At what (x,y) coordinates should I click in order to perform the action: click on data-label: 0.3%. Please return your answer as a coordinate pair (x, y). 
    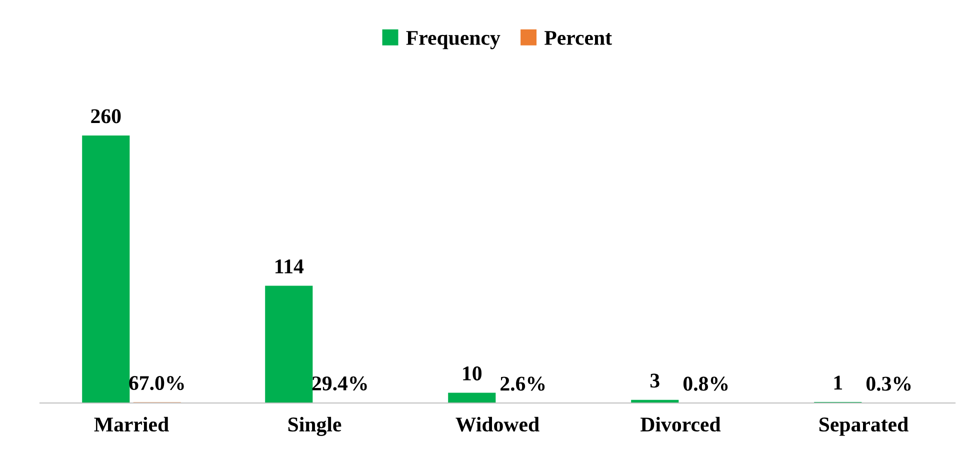
    Looking at the image, I should click on (888, 383).